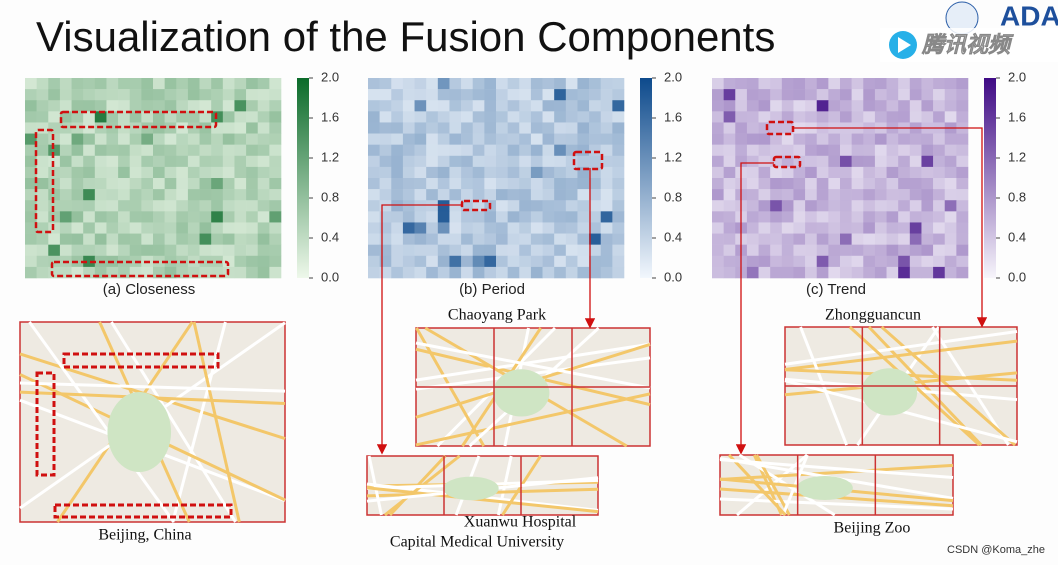 The height and width of the screenshot is (565, 1058). I want to click on map-road, so click(152, 387).